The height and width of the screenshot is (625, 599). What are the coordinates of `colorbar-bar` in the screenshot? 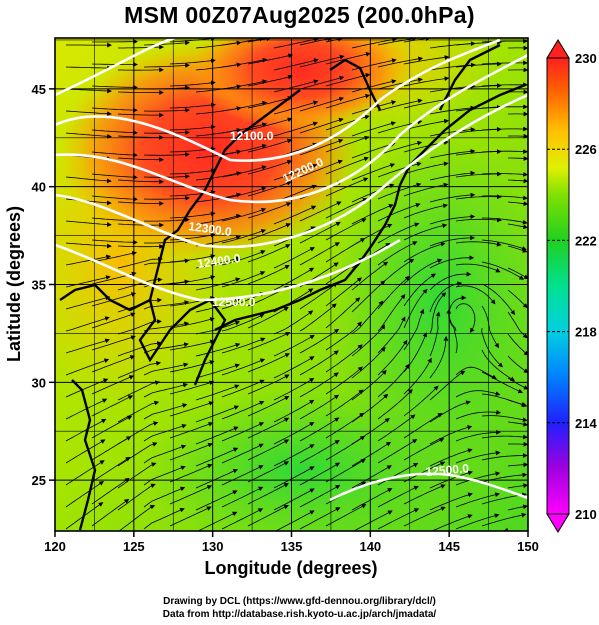 It's located at (558, 286).